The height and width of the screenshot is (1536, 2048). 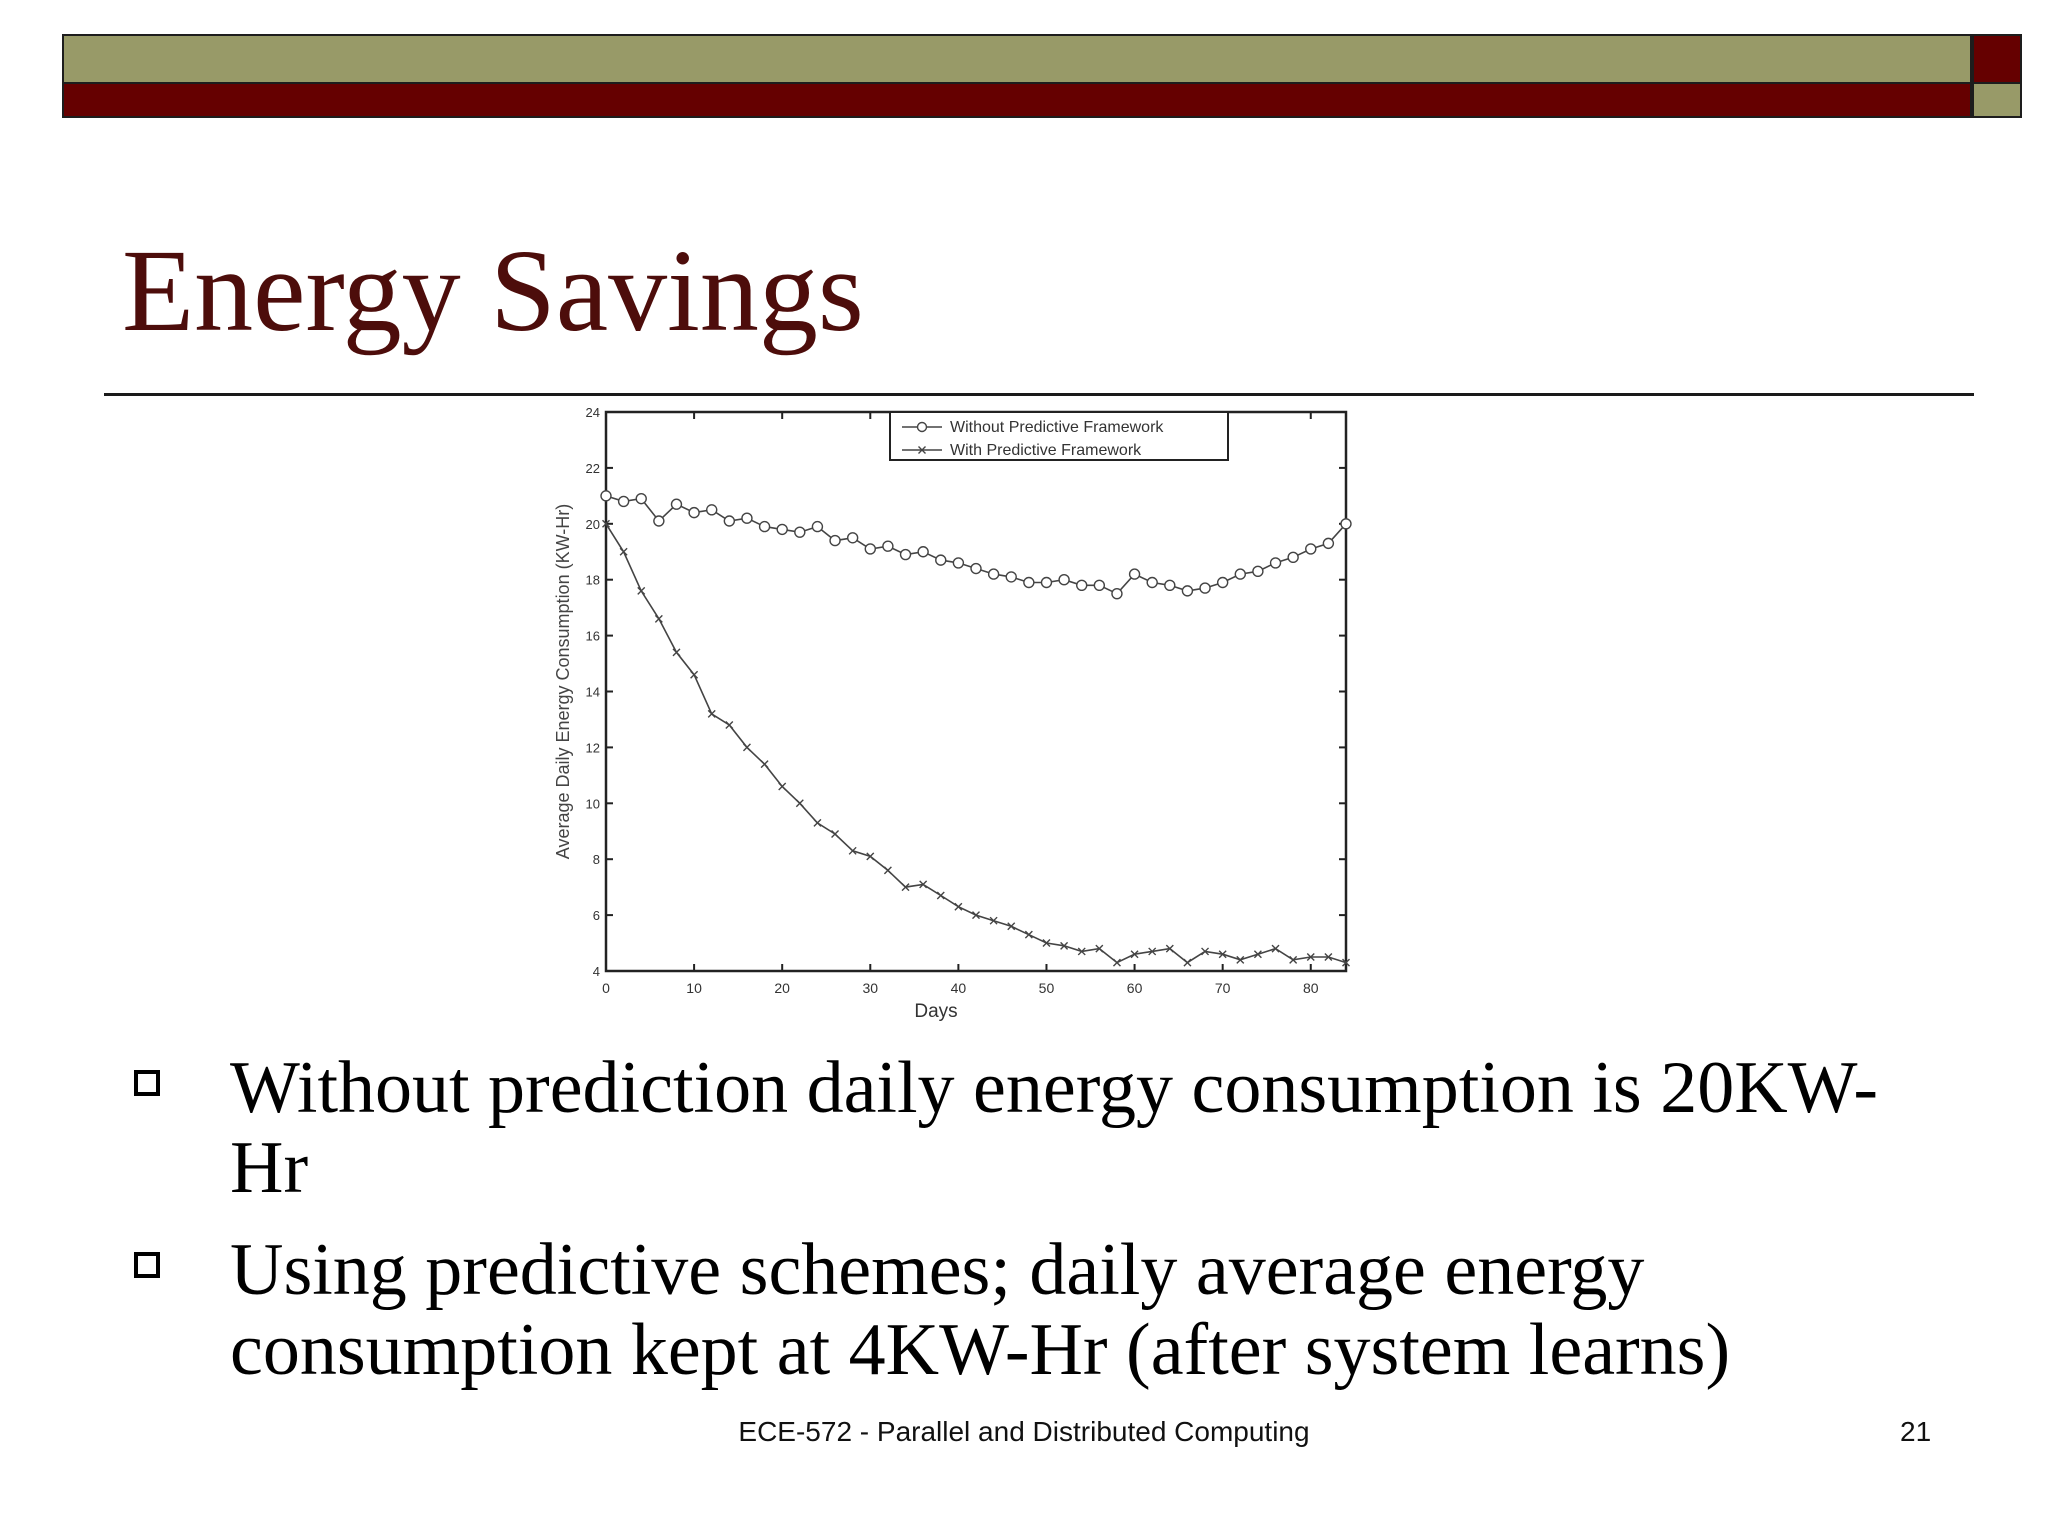 I want to click on x-tick-label: 70, so click(x=1223, y=988).